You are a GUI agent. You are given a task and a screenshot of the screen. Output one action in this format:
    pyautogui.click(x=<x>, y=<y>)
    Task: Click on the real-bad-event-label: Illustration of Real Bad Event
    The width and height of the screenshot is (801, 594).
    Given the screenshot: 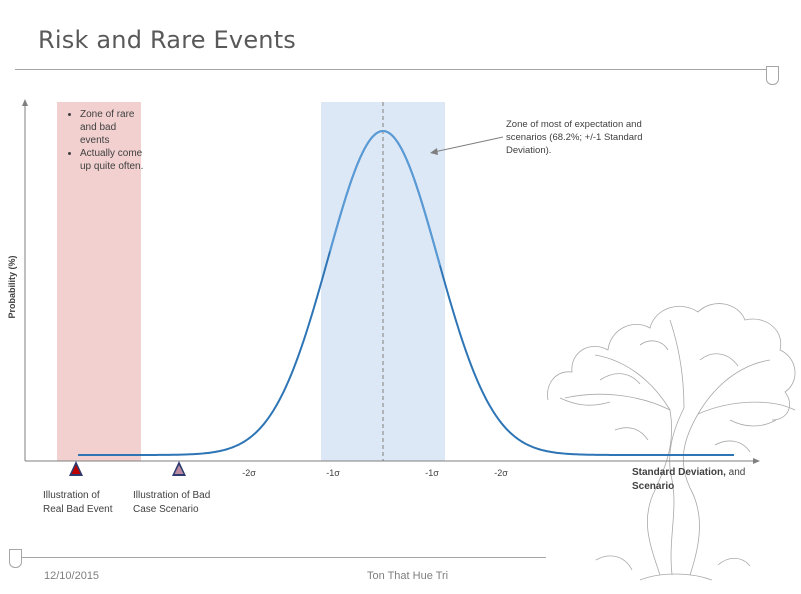 What is the action you would take?
    pyautogui.click(x=78, y=503)
    